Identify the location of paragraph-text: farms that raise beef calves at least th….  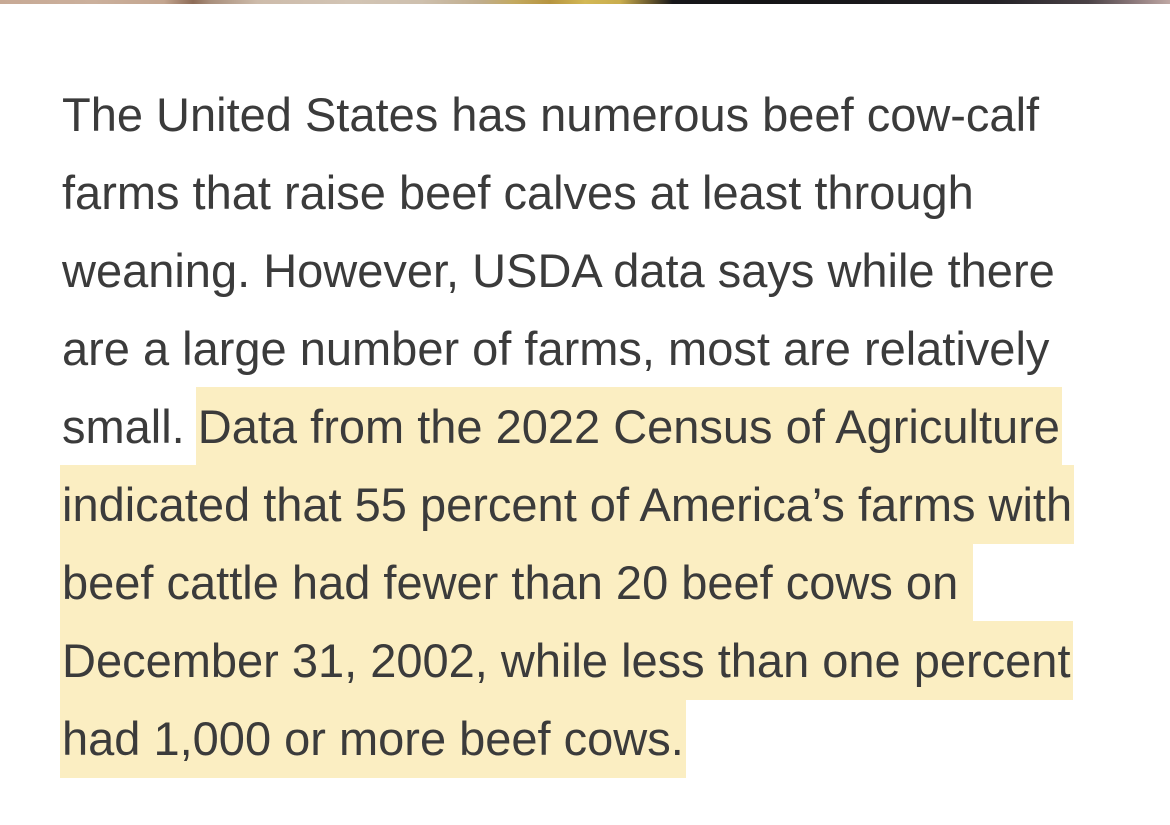
(518, 192).